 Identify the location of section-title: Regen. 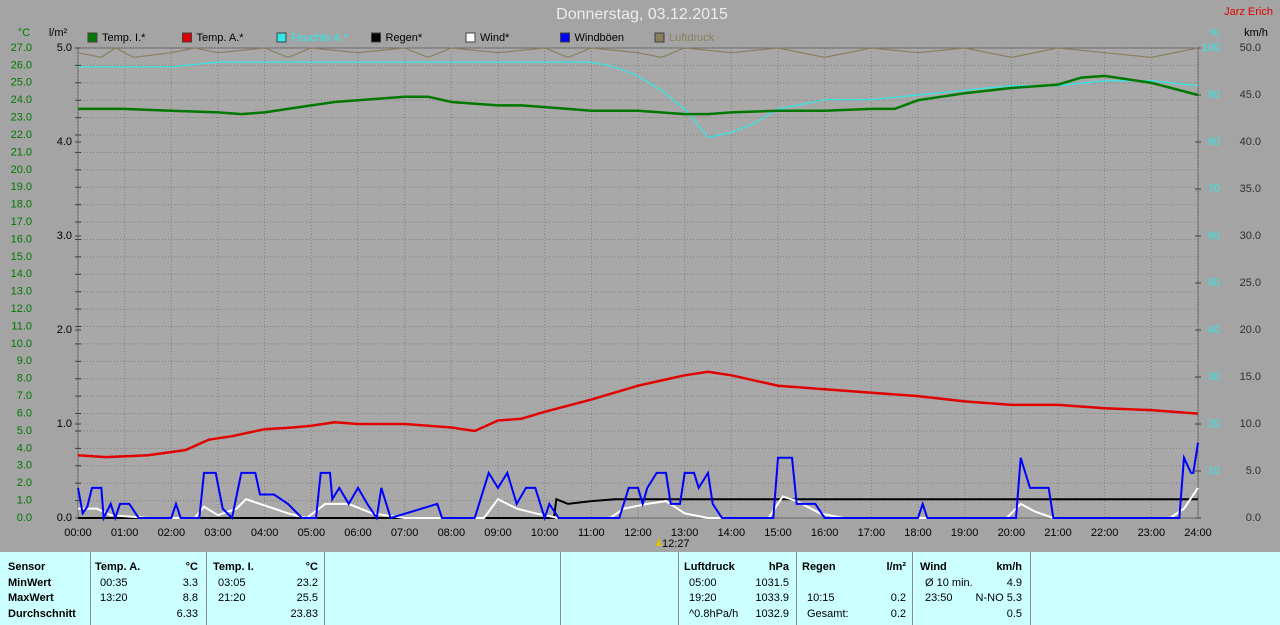
(819, 567).